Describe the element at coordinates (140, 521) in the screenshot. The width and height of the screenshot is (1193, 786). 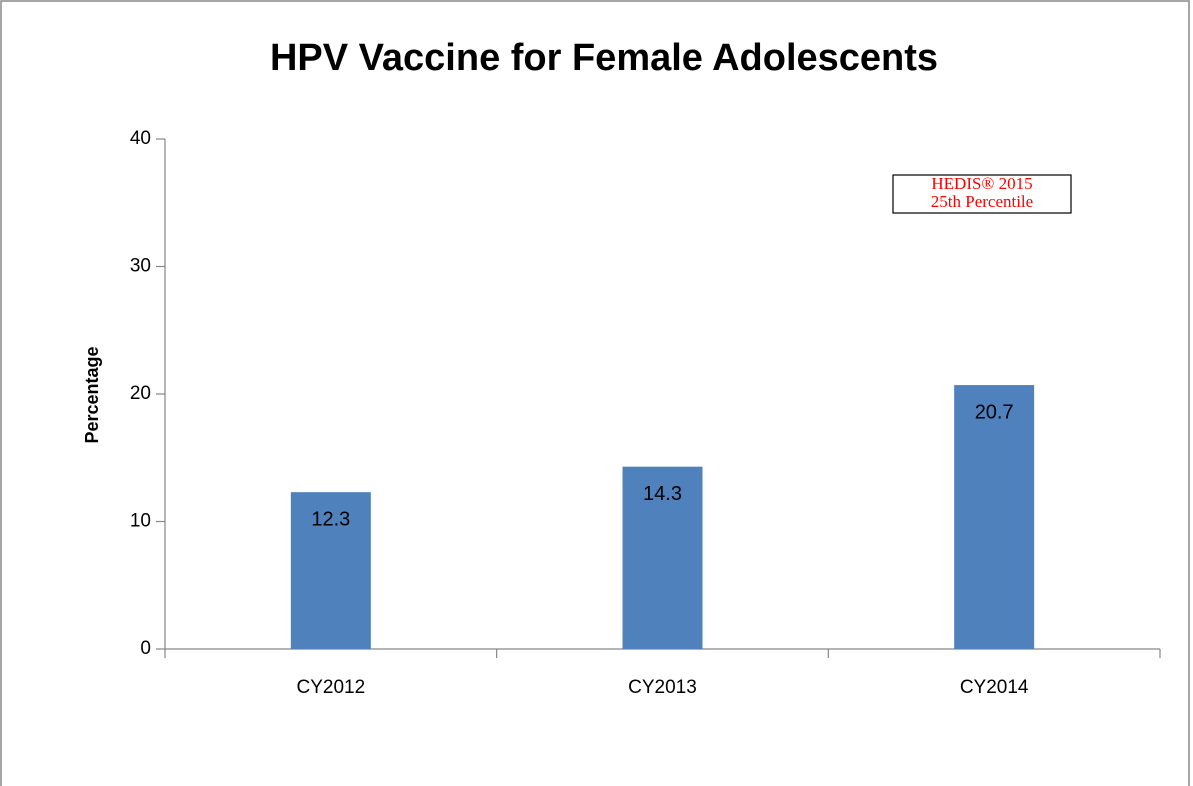
I see `y-tick-label: 10` at that location.